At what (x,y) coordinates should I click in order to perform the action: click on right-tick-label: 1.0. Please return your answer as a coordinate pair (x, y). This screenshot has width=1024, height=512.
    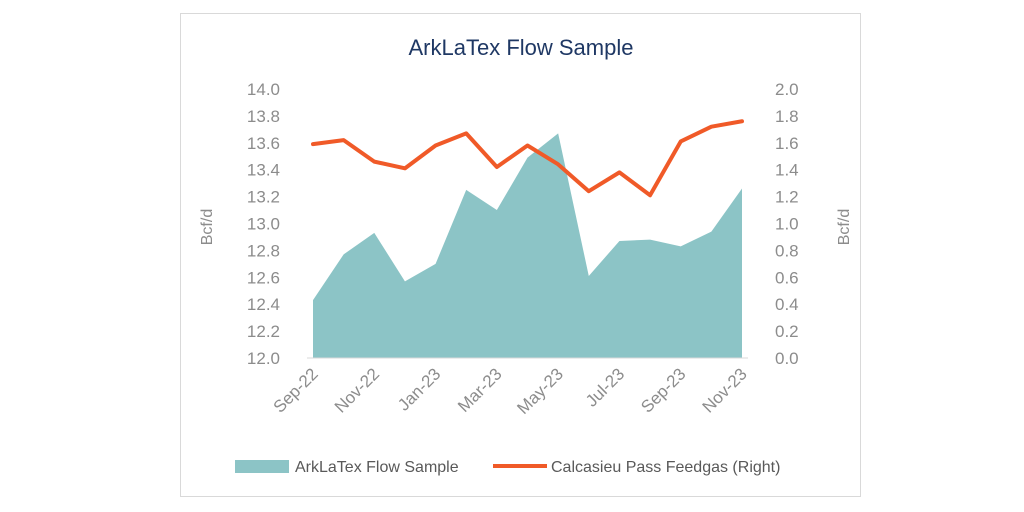
    Looking at the image, I should click on (787, 224).